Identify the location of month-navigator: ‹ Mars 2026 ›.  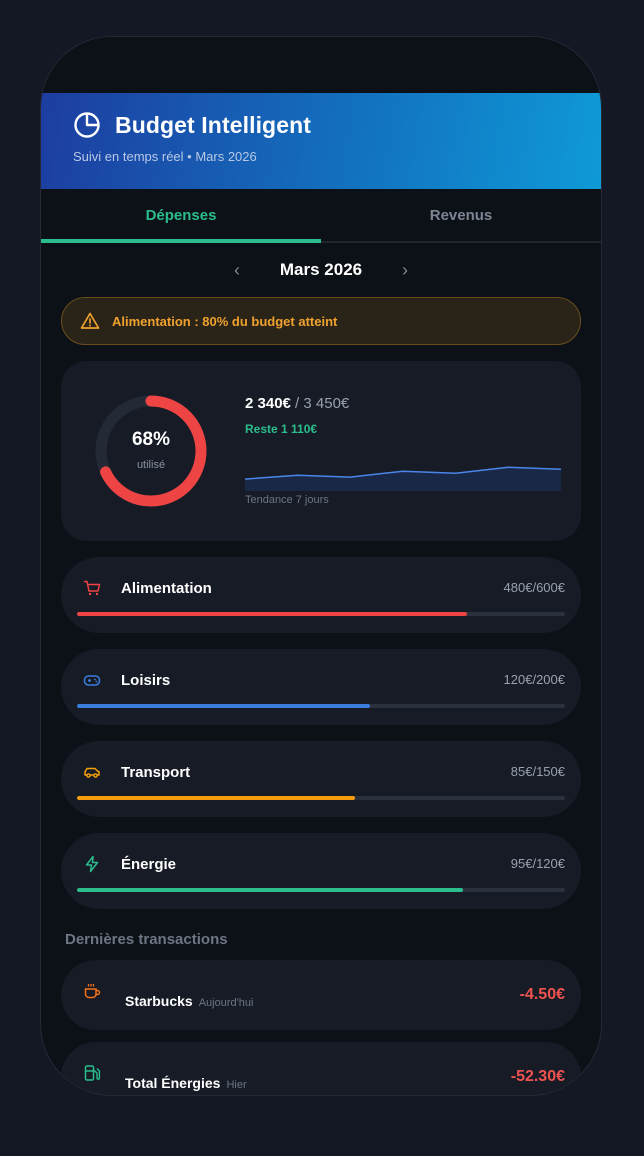
(321, 270).